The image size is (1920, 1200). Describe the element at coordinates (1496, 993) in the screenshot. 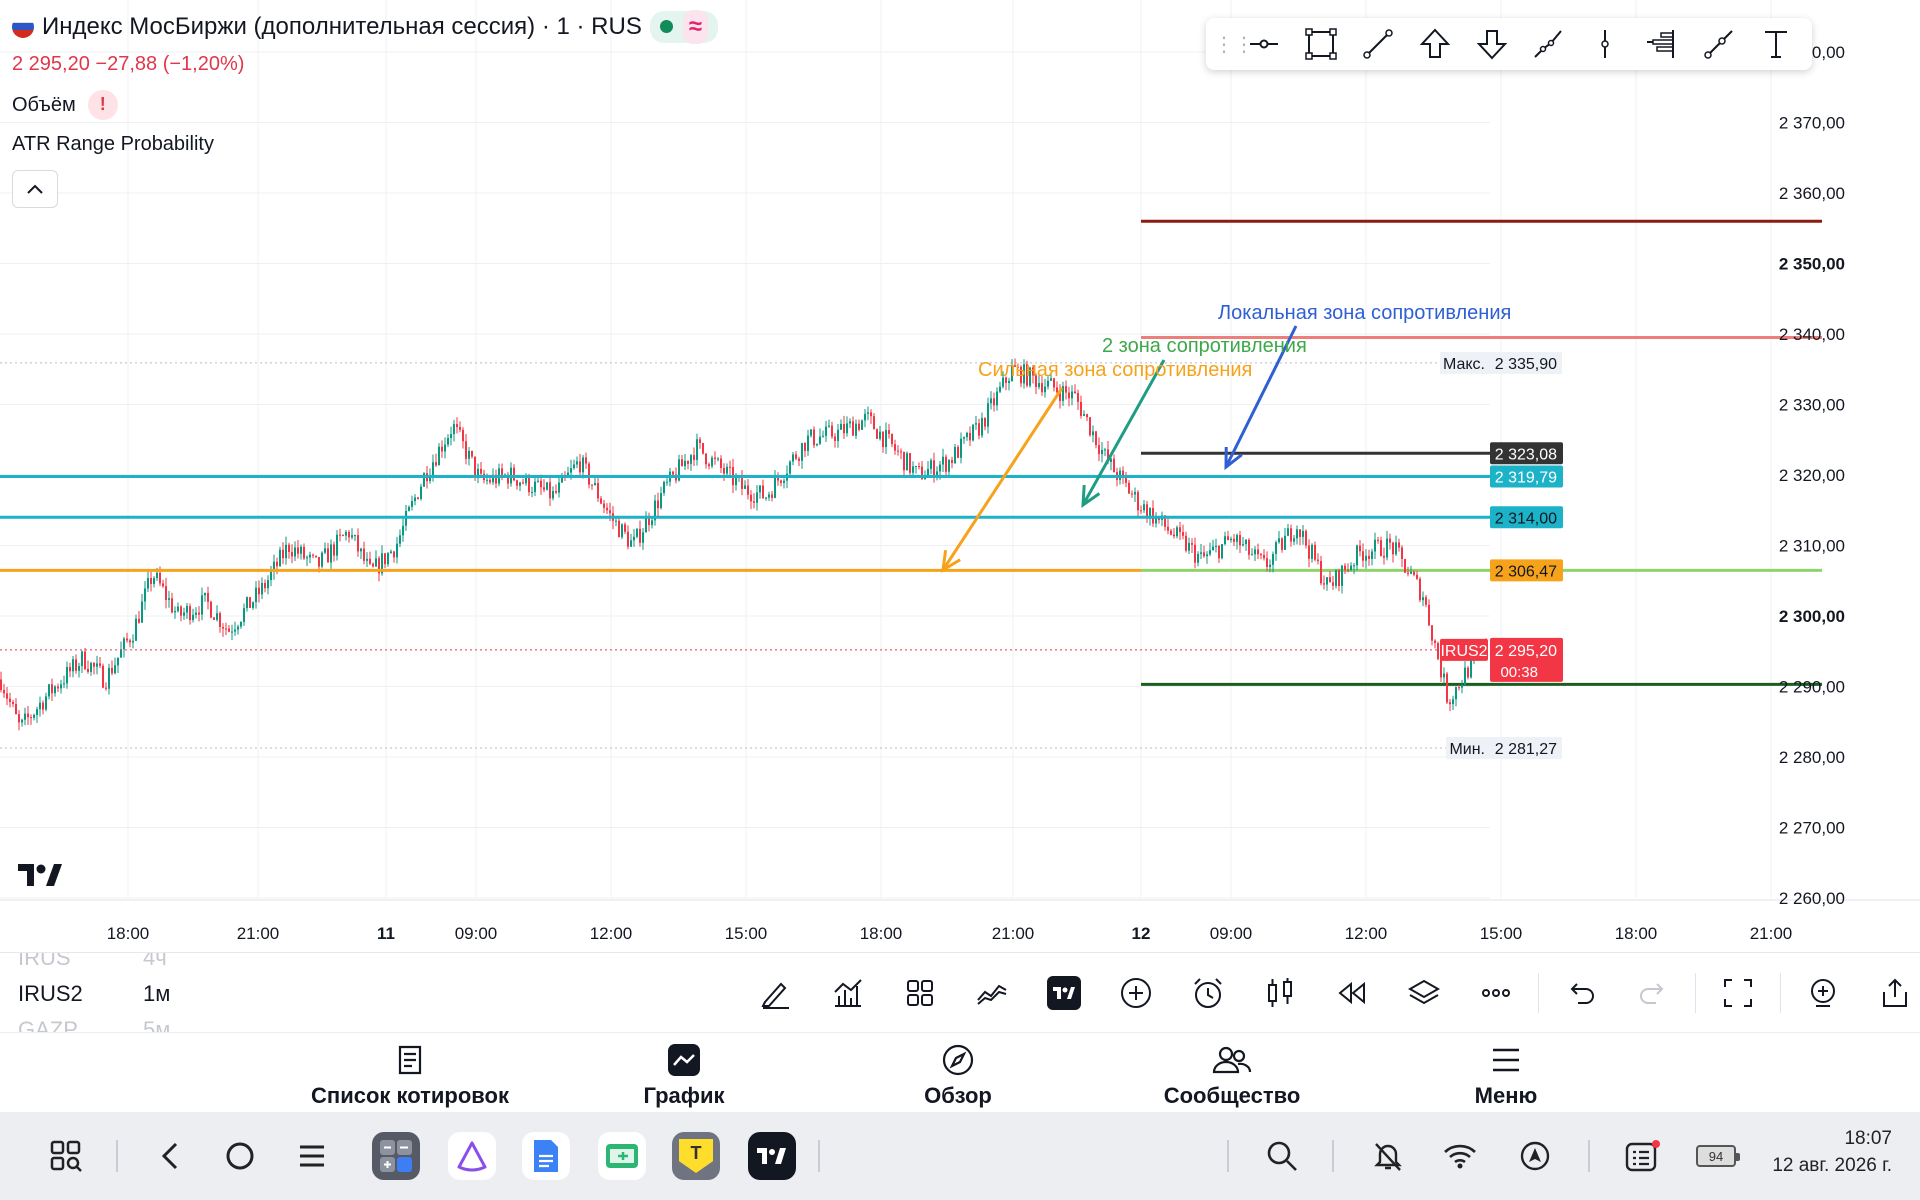

I see `more-options-icon` at that location.